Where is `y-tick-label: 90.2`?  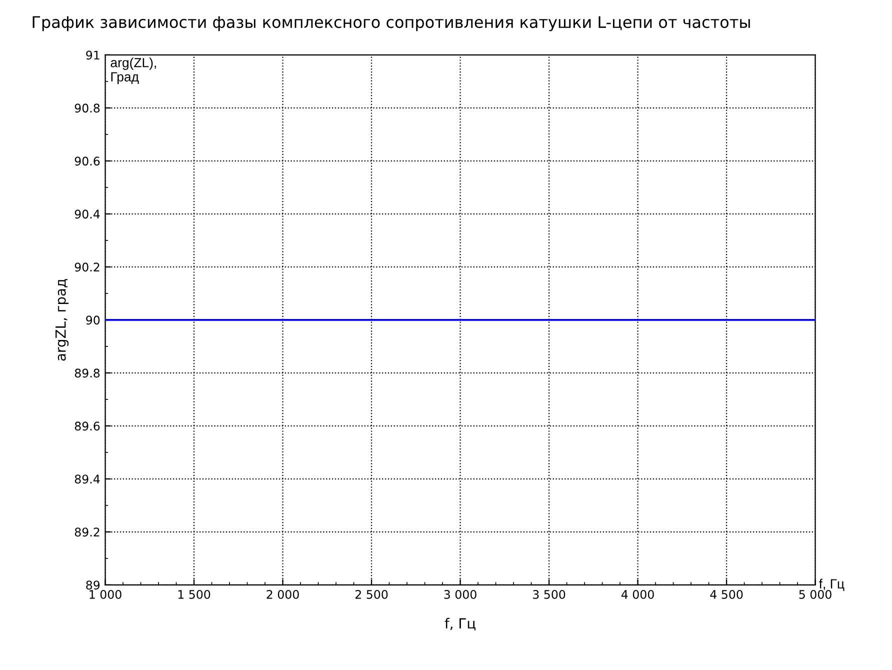 y-tick-label: 90.2 is located at coordinates (87, 267).